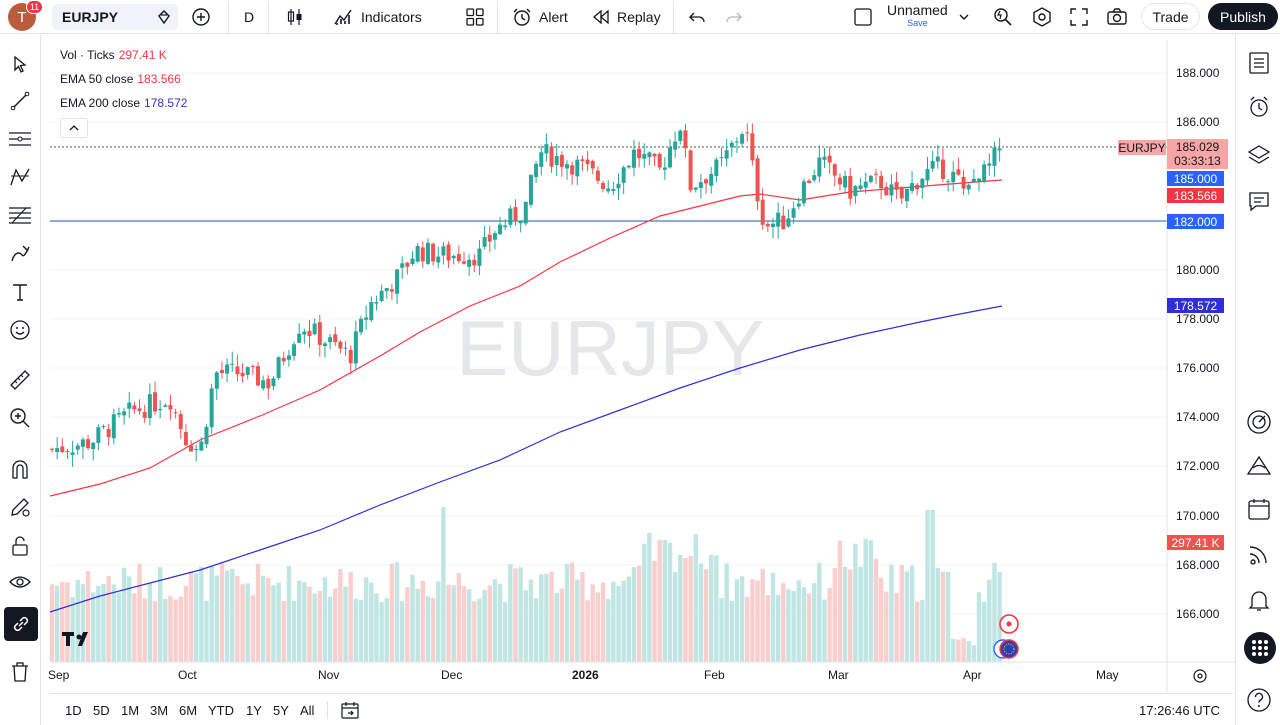 The height and width of the screenshot is (725, 1280). Describe the element at coordinates (75, 639) in the screenshot. I see `tradingview-logo-icon` at that location.